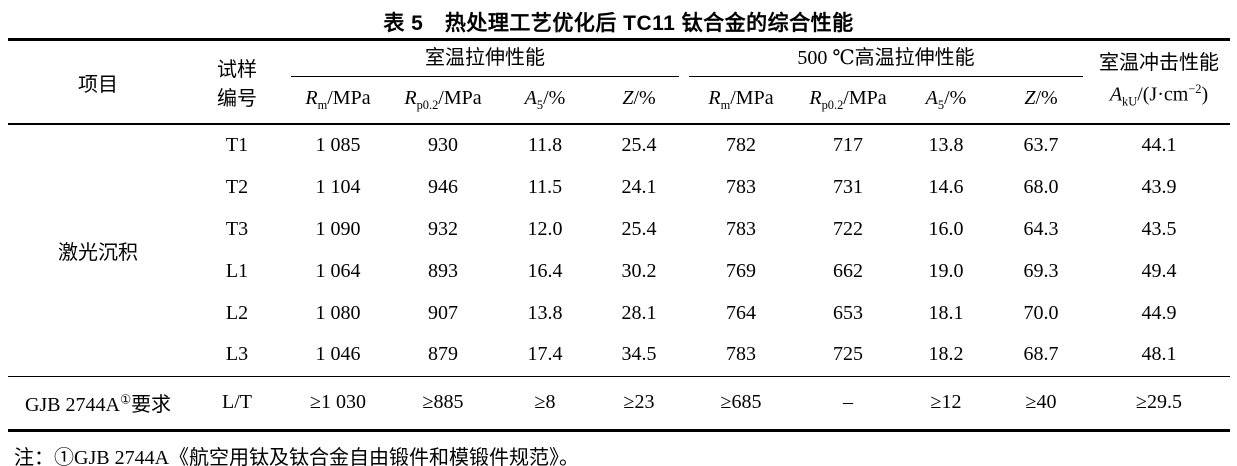  Describe the element at coordinates (297, 456) in the screenshot. I see `footnote: 注：①GJB 2744A《航空用钛及钛合金自由锻件和模锻件规范》。` at that location.